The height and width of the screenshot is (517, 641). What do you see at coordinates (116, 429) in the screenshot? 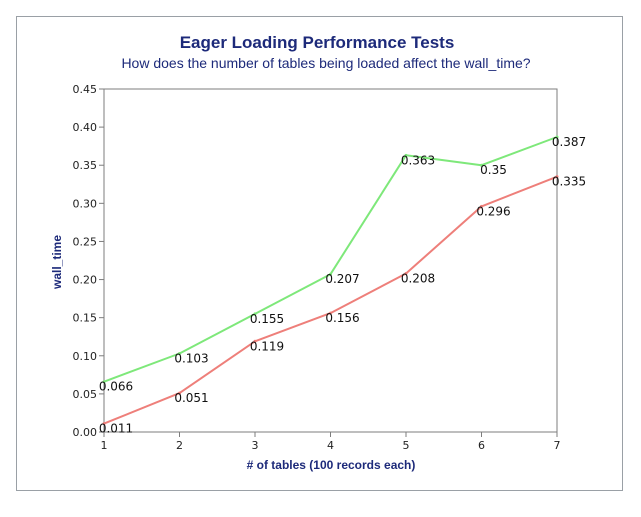
I see `data-label: 0.011` at bounding box center [116, 429].